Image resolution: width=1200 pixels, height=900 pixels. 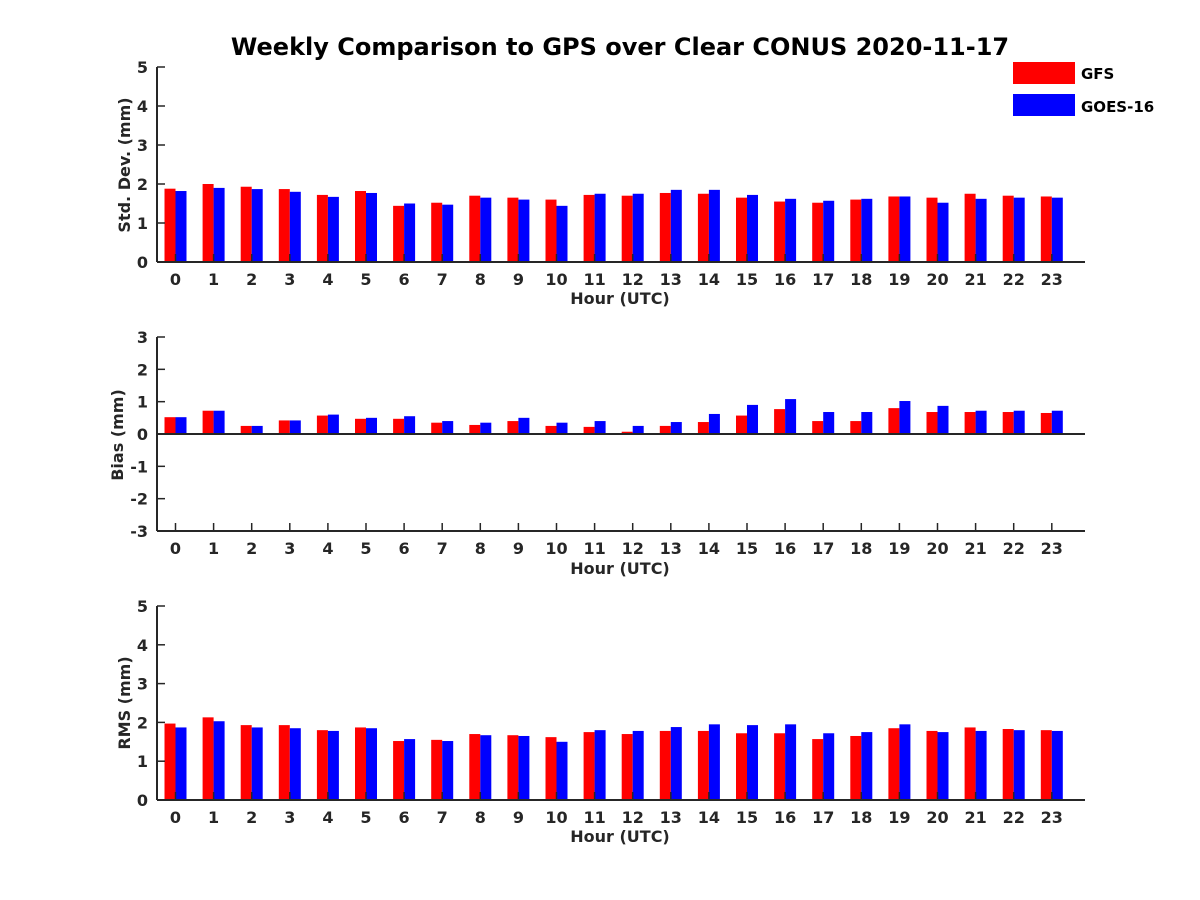 I want to click on legend-swatch-gfs, so click(x=1044, y=73).